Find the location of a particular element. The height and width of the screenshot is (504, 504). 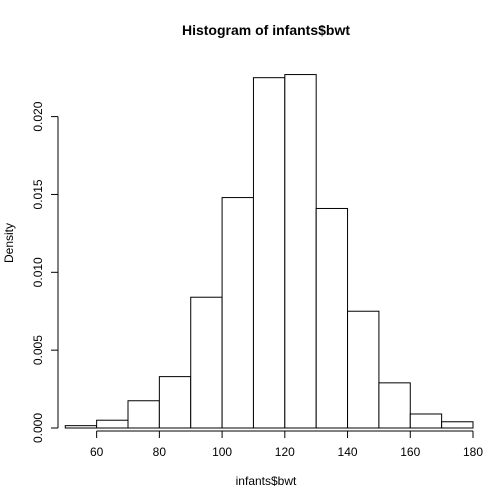

x-axis-label: infants$bwt is located at coordinates (266, 481).